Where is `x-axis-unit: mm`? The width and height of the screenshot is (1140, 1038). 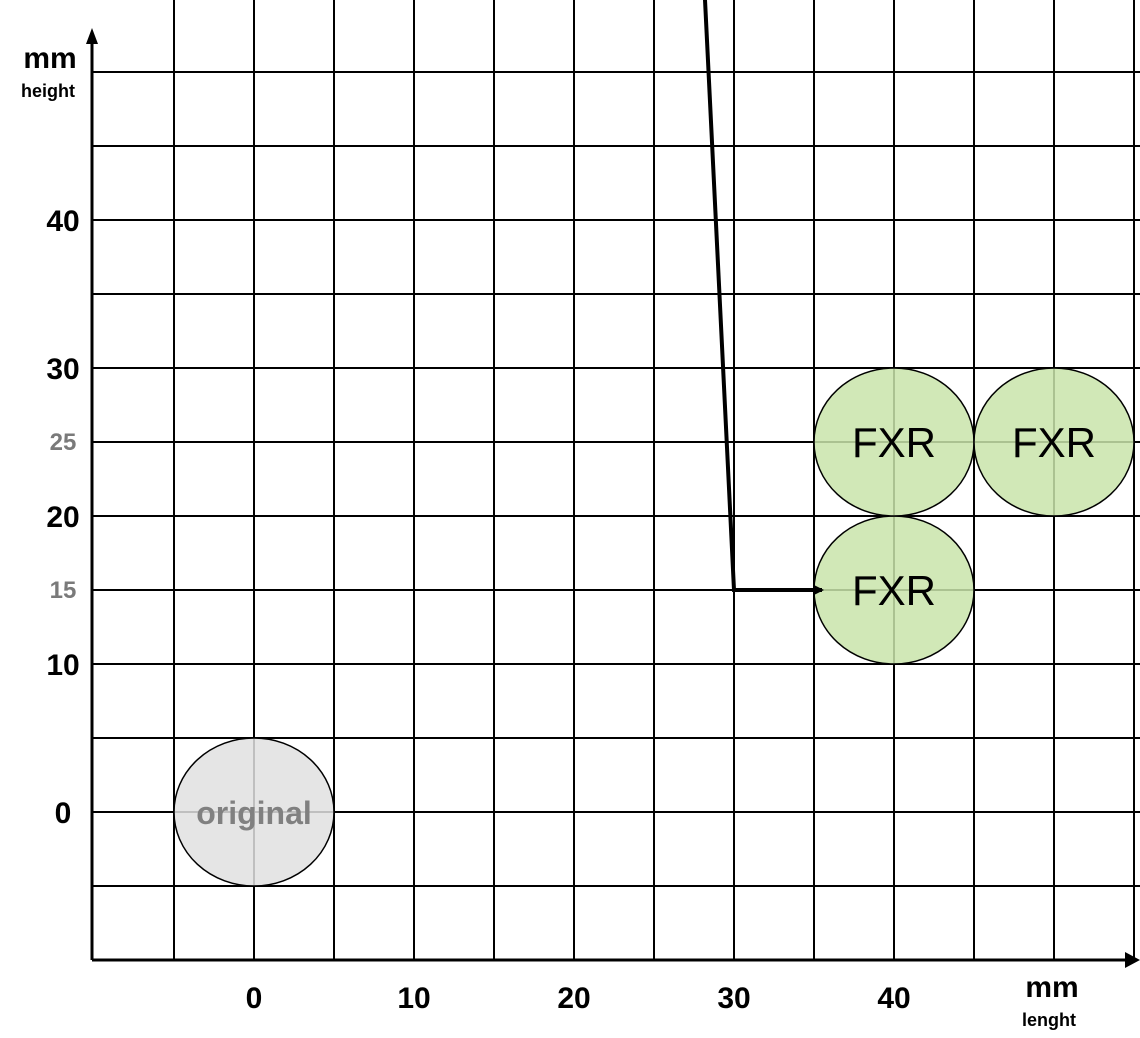
x-axis-unit: mm is located at coordinates (1051, 987).